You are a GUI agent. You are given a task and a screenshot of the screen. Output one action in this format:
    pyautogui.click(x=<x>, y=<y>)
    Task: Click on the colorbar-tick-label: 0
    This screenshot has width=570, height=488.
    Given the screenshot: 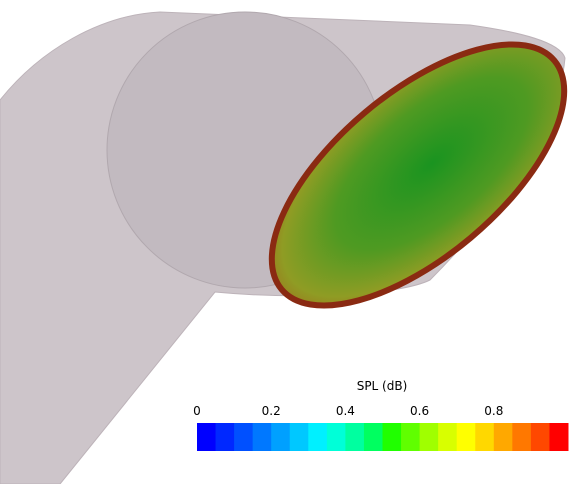 What is the action you would take?
    pyautogui.click(x=197, y=411)
    